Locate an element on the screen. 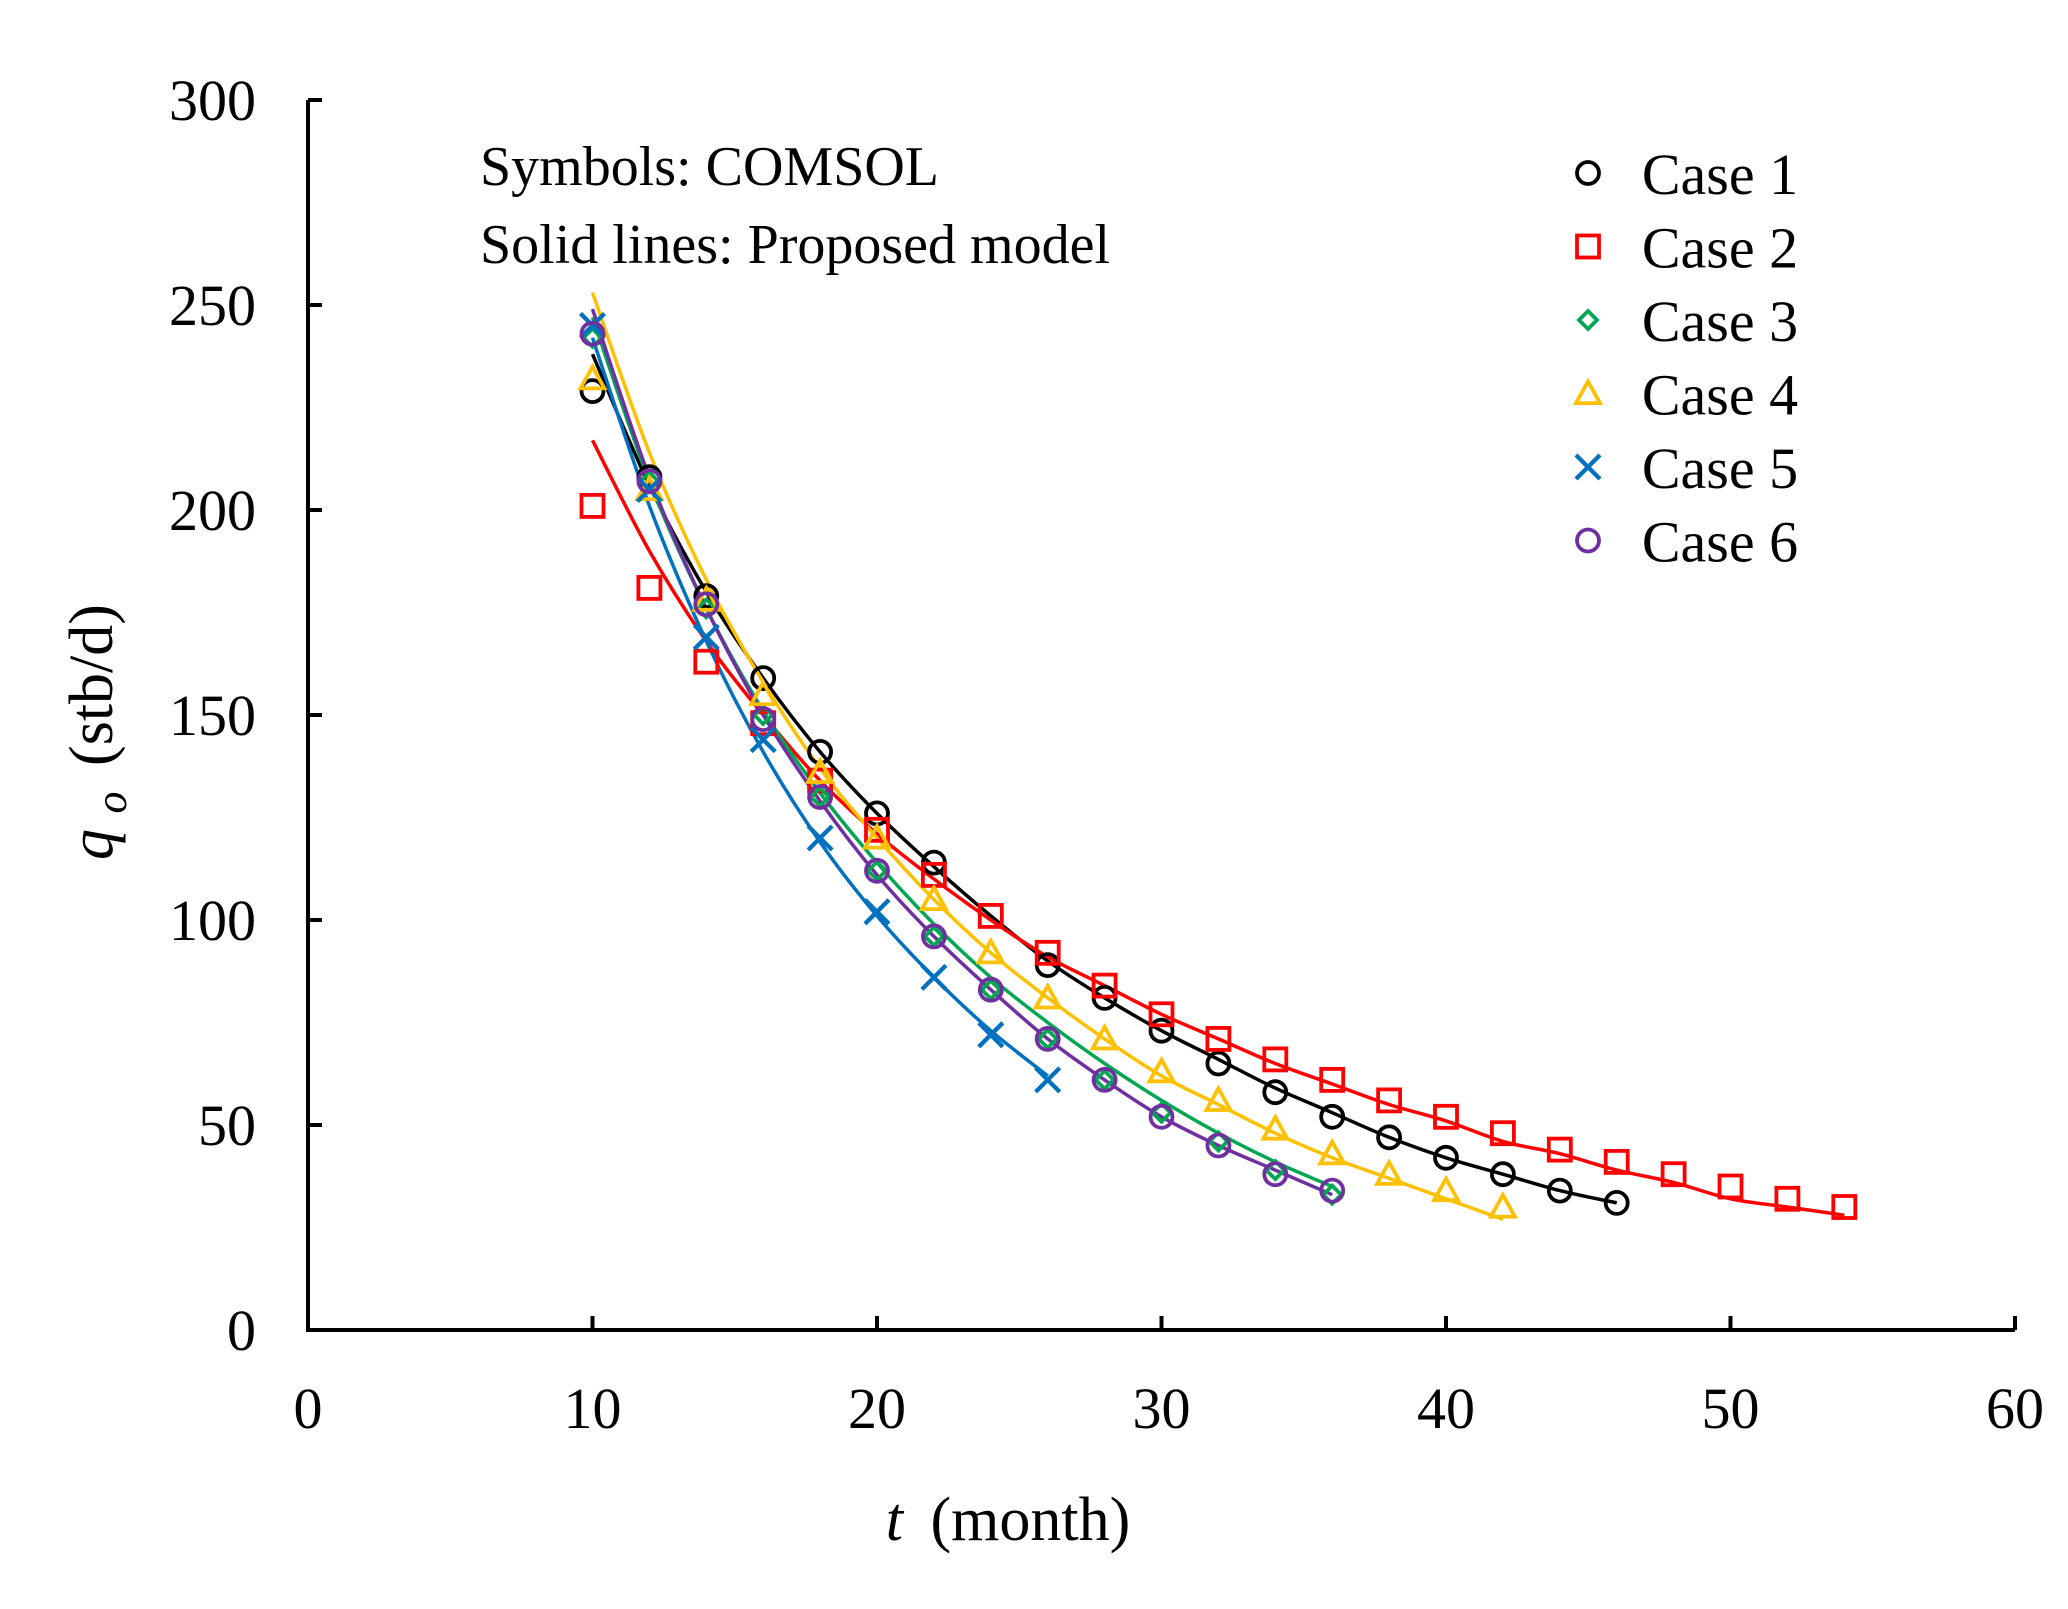 This screenshot has width=2068, height=1609. x-tick-label: 40 is located at coordinates (1446, 1408).